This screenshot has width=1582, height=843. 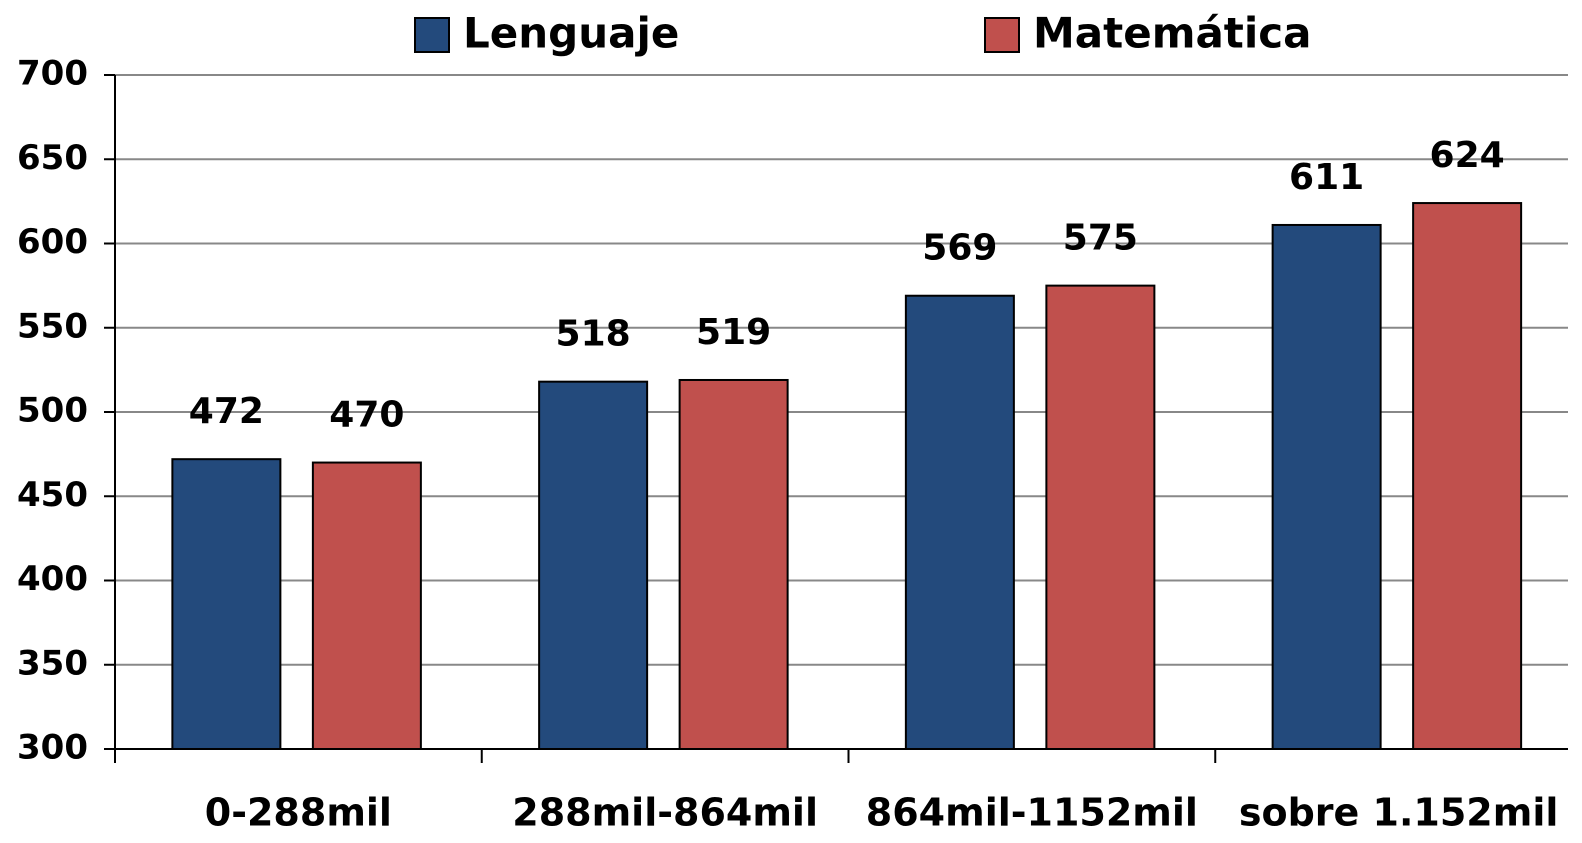 I want to click on x-tick-label: 864mil-1152mil, so click(x=1032, y=813).